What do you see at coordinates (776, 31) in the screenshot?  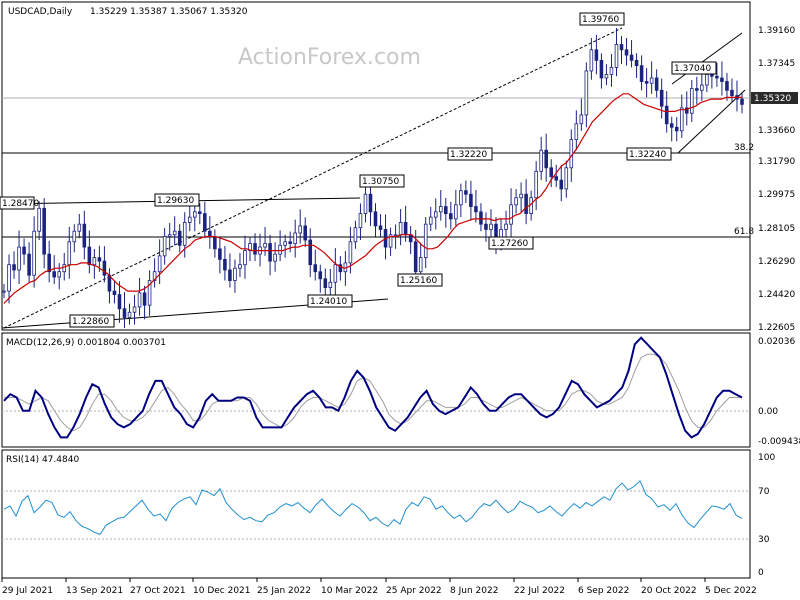 I see `price-tick: 1.39160` at bounding box center [776, 31].